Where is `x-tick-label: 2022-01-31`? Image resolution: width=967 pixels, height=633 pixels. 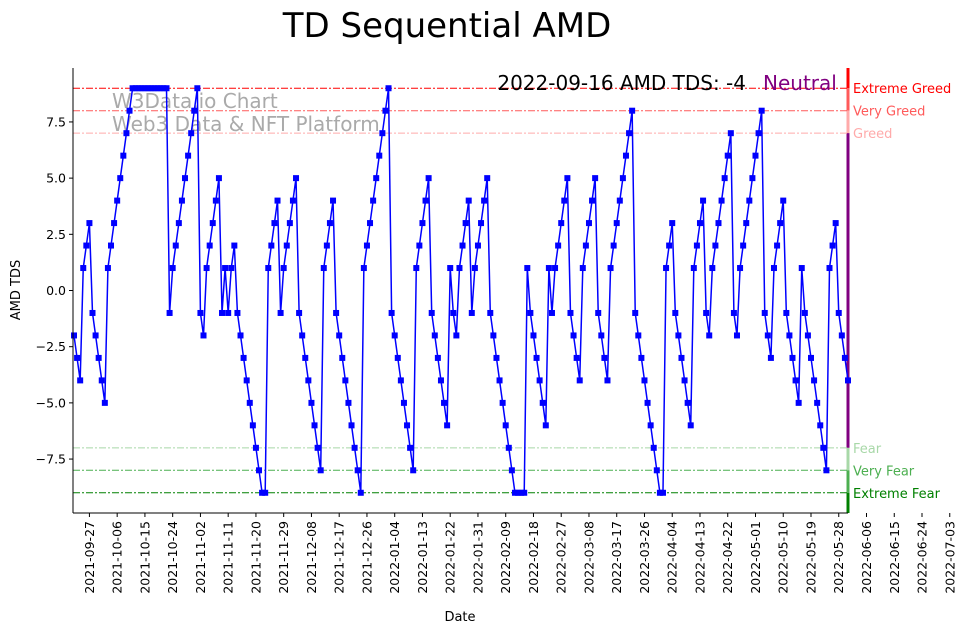 x-tick-label: 2022-01-31 is located at coordinates (477, 557).